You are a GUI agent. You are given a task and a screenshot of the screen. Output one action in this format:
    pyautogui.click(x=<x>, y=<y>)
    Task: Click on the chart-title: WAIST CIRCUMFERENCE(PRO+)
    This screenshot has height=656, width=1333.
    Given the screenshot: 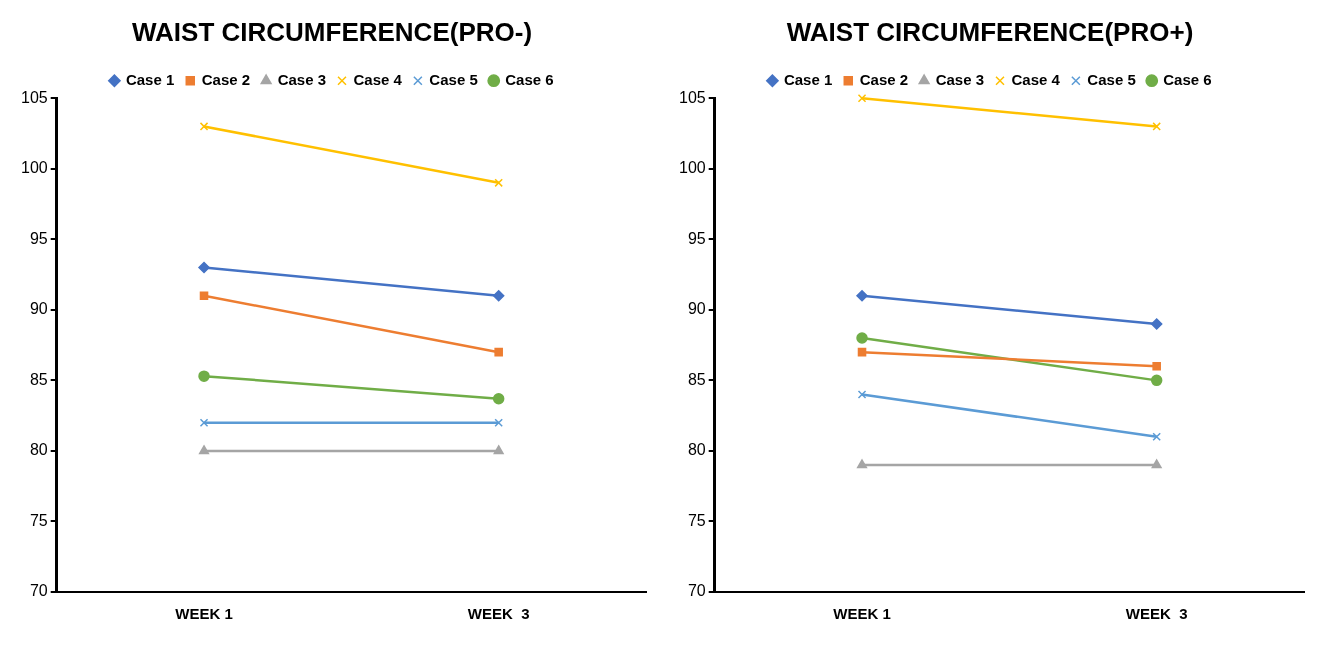 What is the action you would take?
    pyautogui.click(x=990, y=31)
    